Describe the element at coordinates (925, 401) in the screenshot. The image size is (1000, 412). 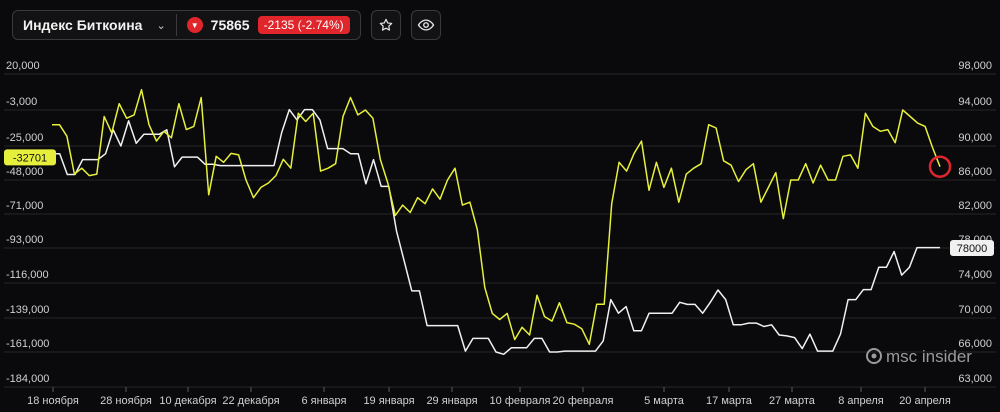
I see `x-tick-label: 20 апреля` at that location.